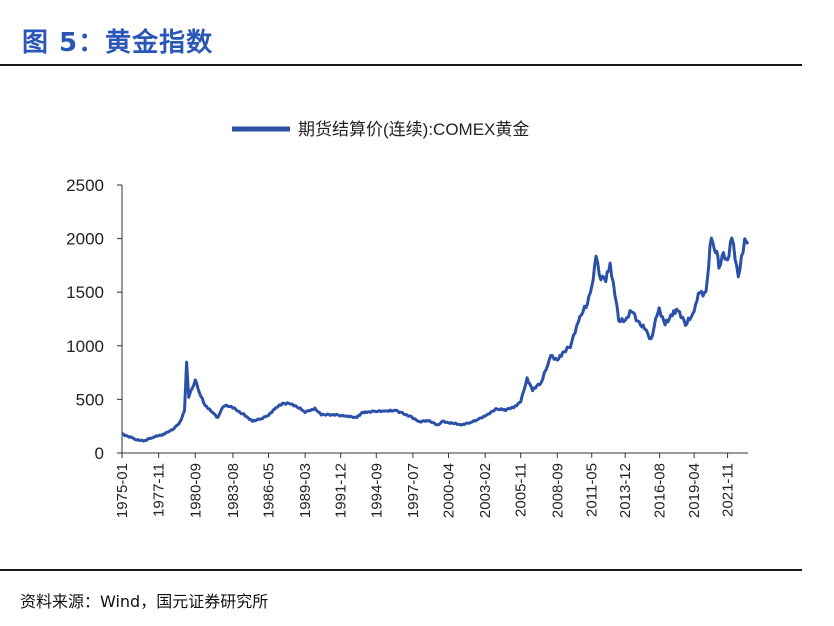  Describe the element at coordinates (99, 453) in the screenshot. I see `y-tick-label: 0` at that location.